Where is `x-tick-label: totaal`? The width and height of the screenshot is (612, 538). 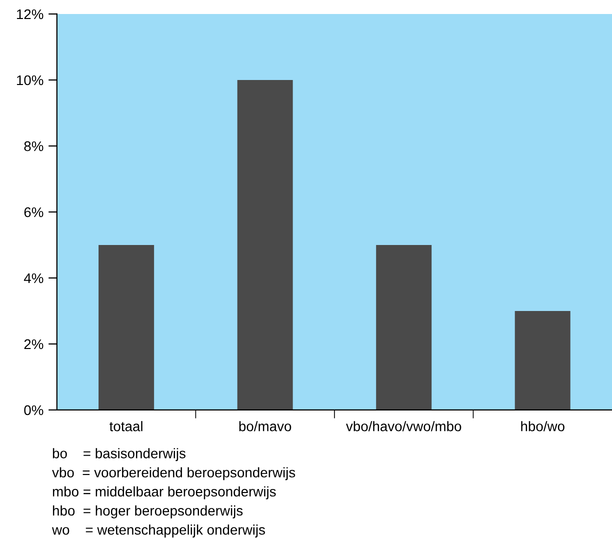 x-tick-label: totaal is located at coordinates (126, 426).